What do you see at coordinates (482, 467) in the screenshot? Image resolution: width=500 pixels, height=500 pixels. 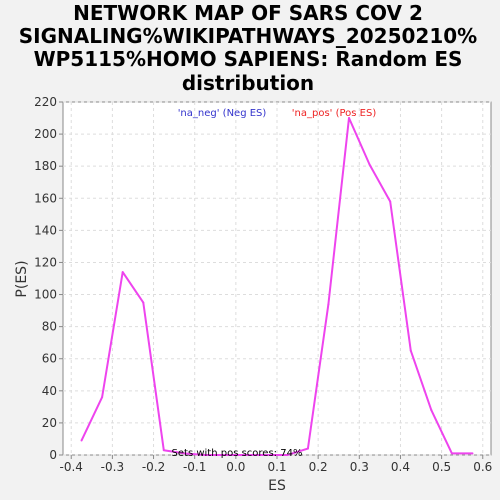 I see `x-tick-label: 0.6` at bounding box center [482, 467].